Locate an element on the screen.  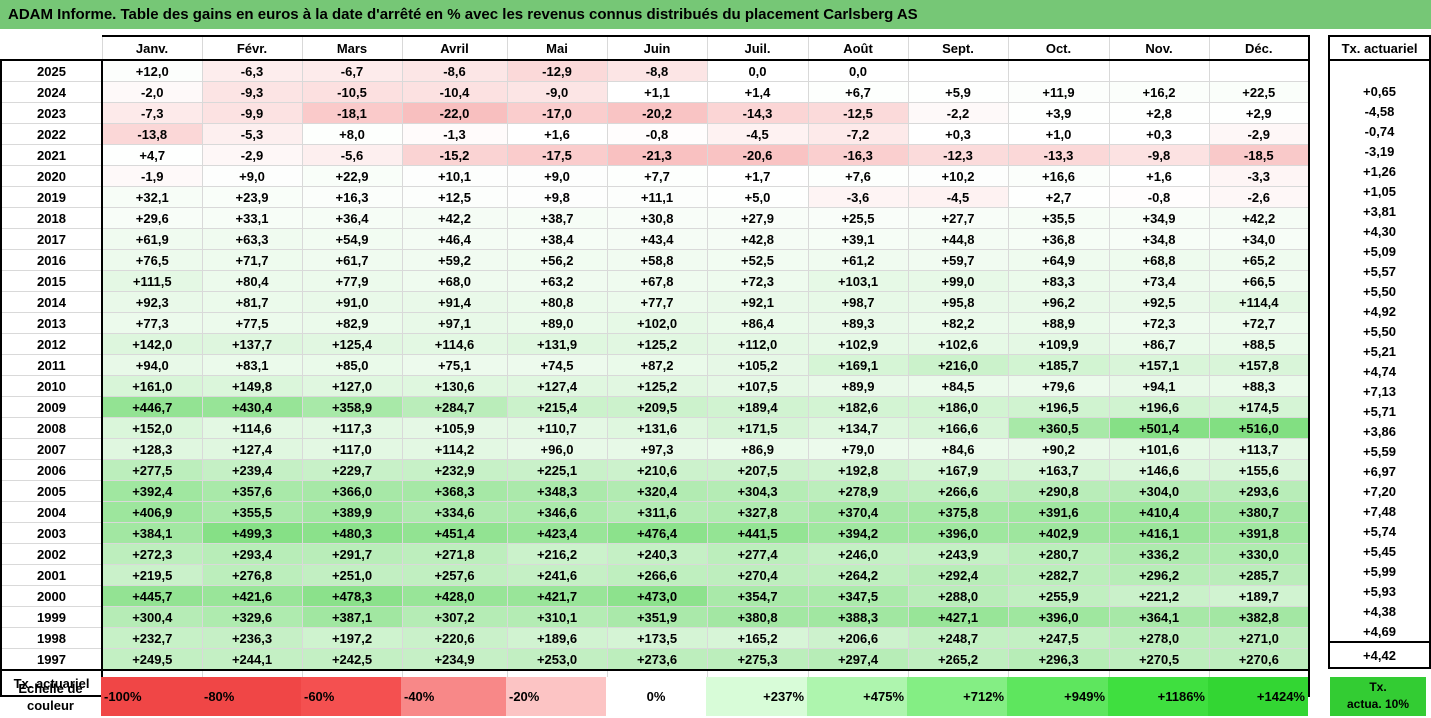
value-cell: +8,0 is located at coordinates (352, 134).